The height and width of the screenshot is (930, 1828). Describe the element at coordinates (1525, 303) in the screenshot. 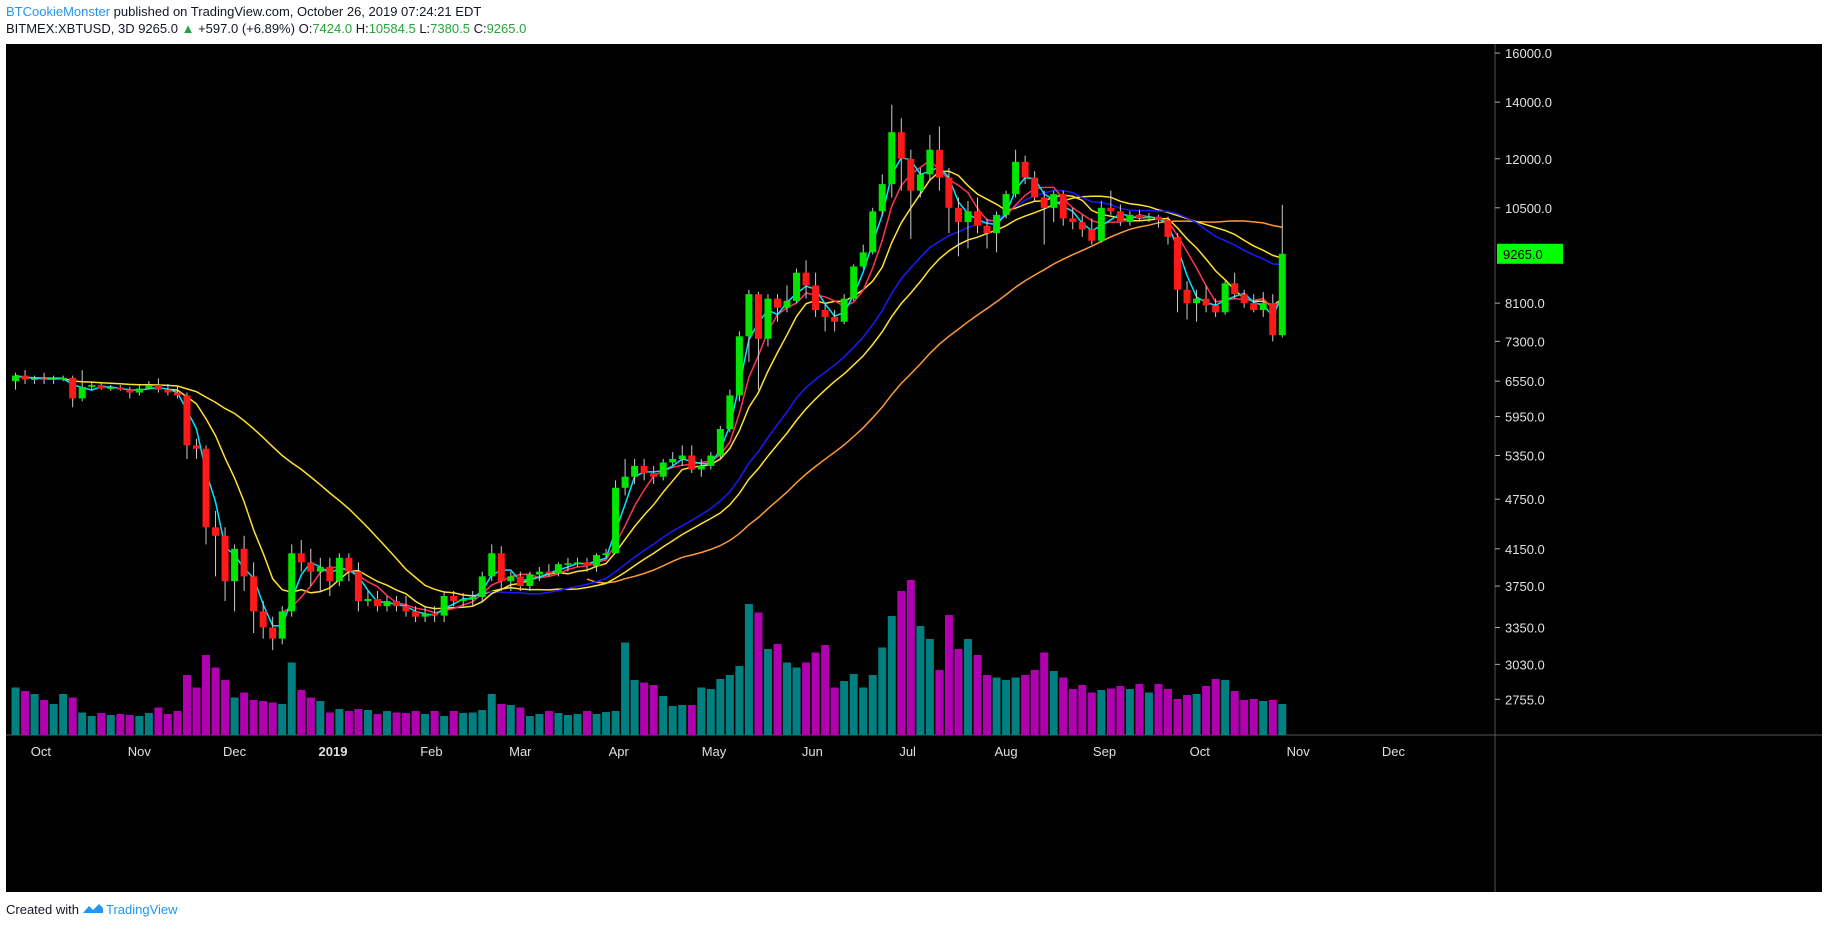

I see `y-tick-label: 8100.0` at that location.